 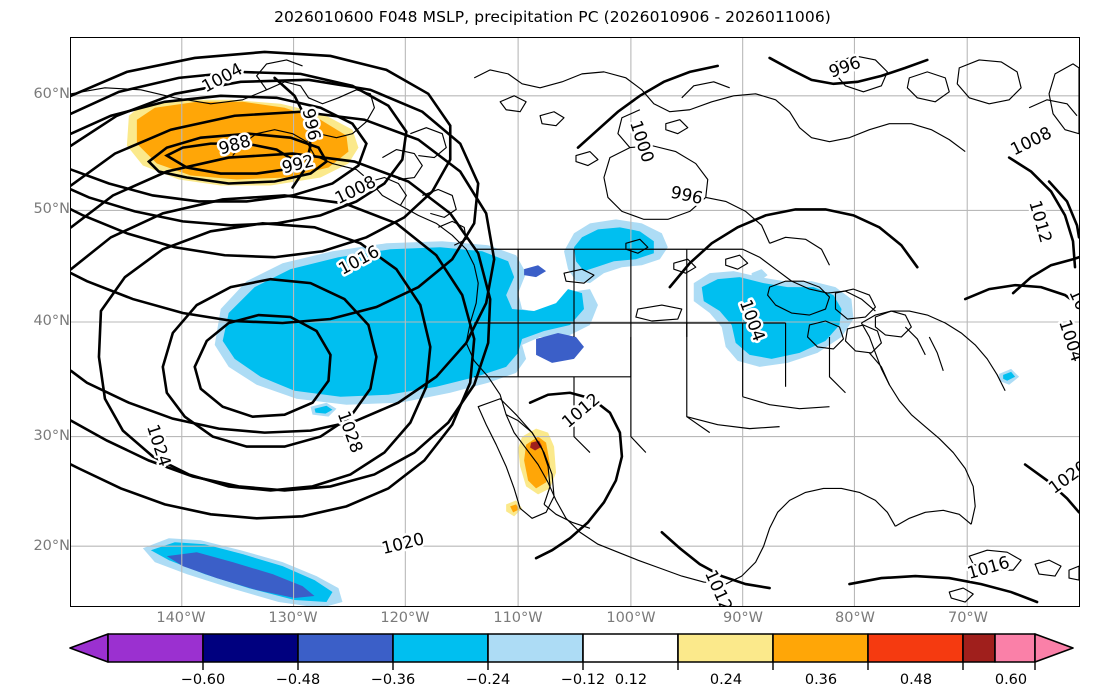 I want to click on lat-tick-60n: 60°N, so click(x=51, y=94).